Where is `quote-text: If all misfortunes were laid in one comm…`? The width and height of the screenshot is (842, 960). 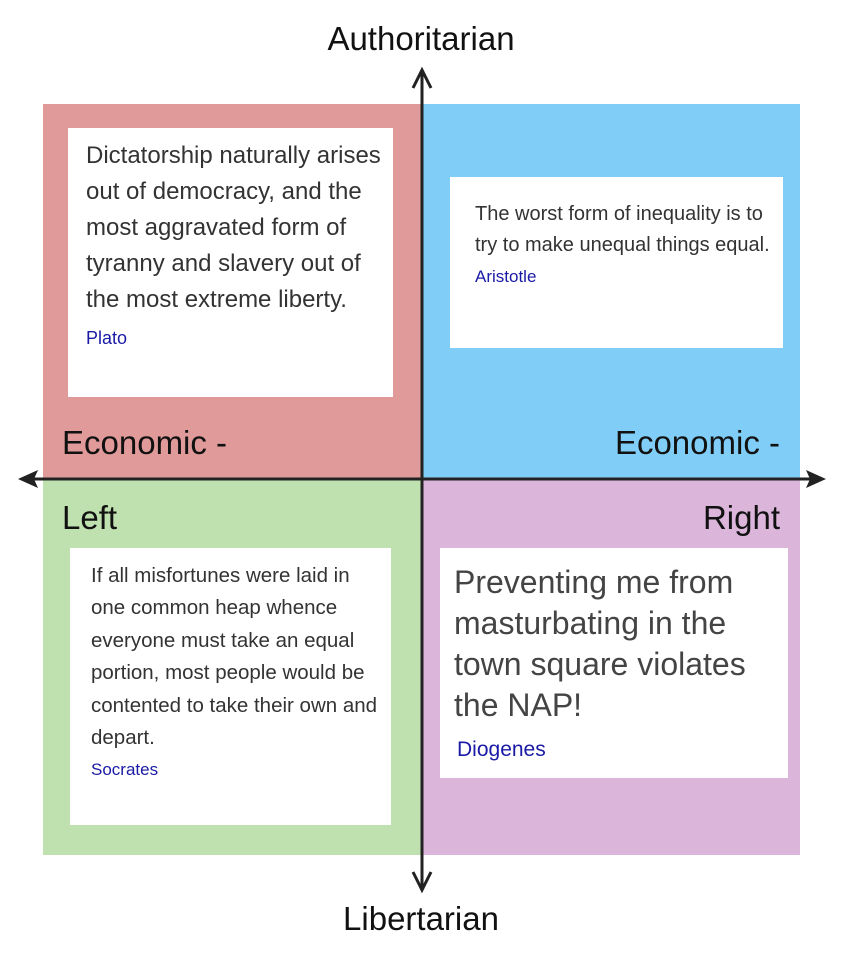 quote-text: If all misfortunes were laid in one comm… is located at coordinates (234, 656).